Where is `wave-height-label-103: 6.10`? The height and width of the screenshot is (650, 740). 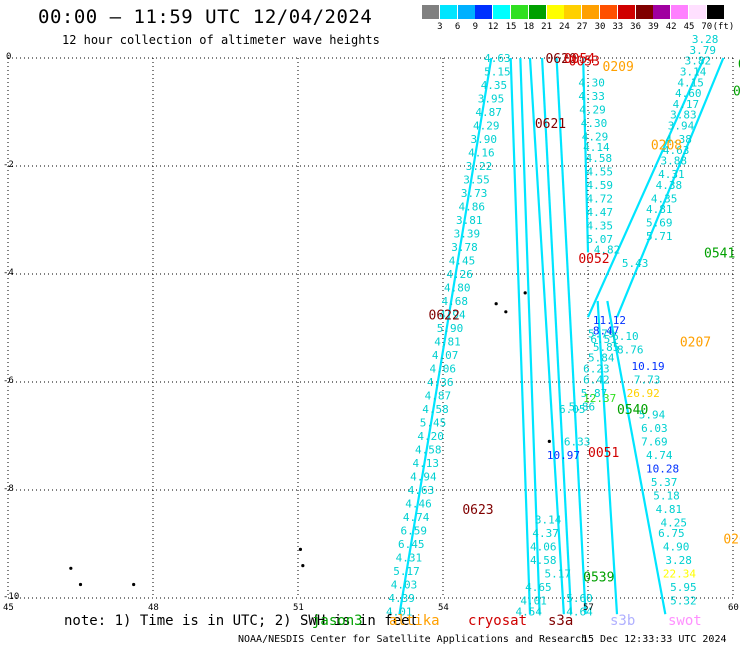 wave-height-label-103: 6.10 is located at coordinates (625, 336).